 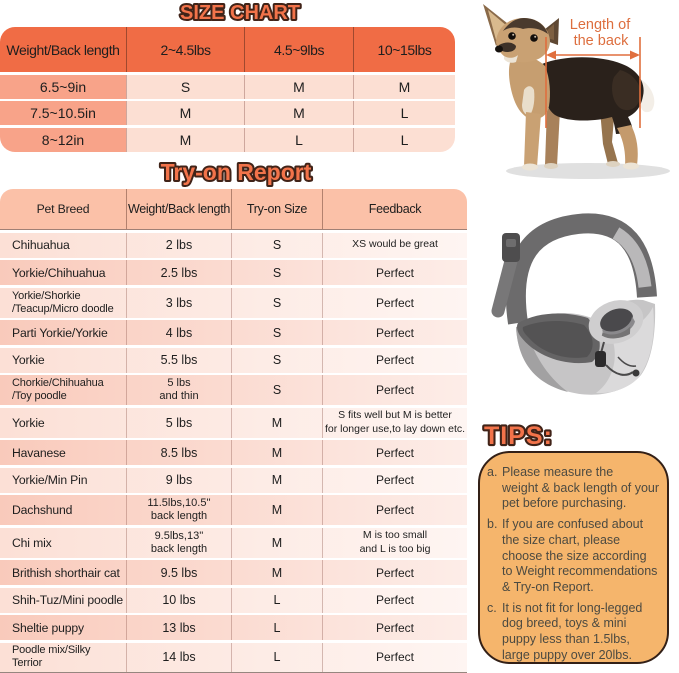 What do you see at coordinates (600, 25) in the screenshot?
I see `svg-text: Length of` at bounding box center [600, 25].